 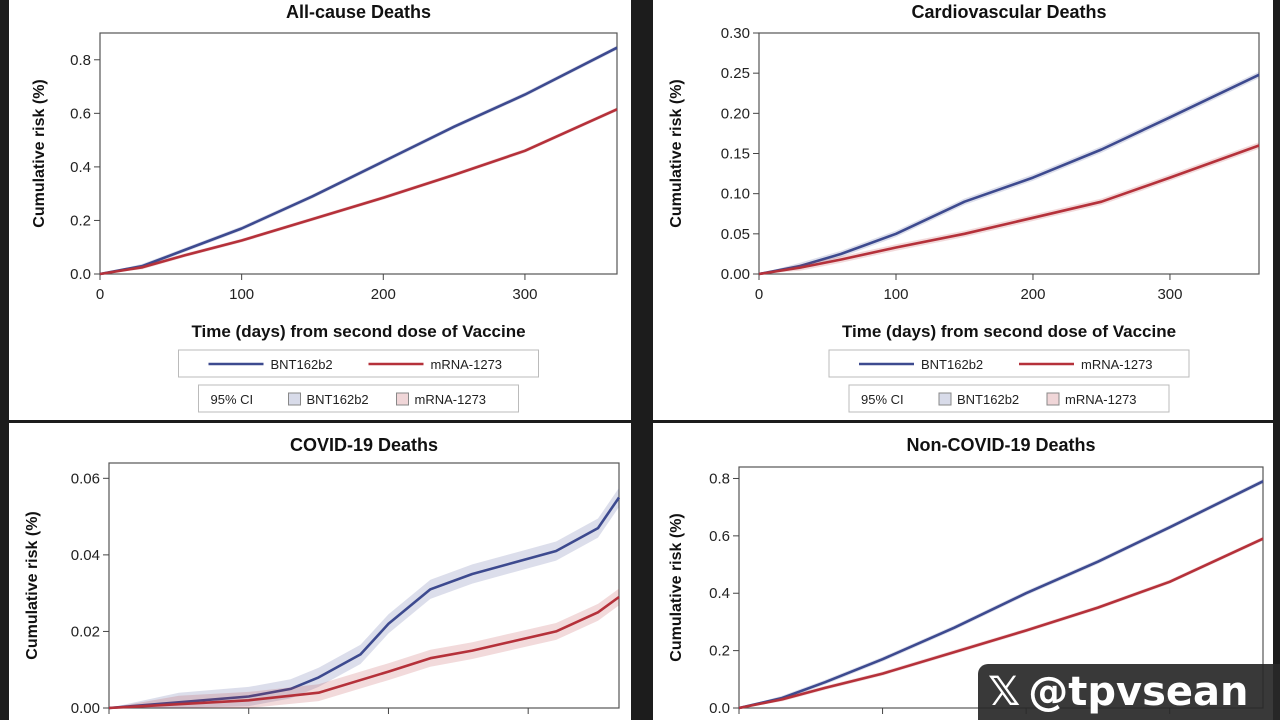 I want to click on chart-title: Non-COVID-19 Deaths, so click(x=1000, y=445).